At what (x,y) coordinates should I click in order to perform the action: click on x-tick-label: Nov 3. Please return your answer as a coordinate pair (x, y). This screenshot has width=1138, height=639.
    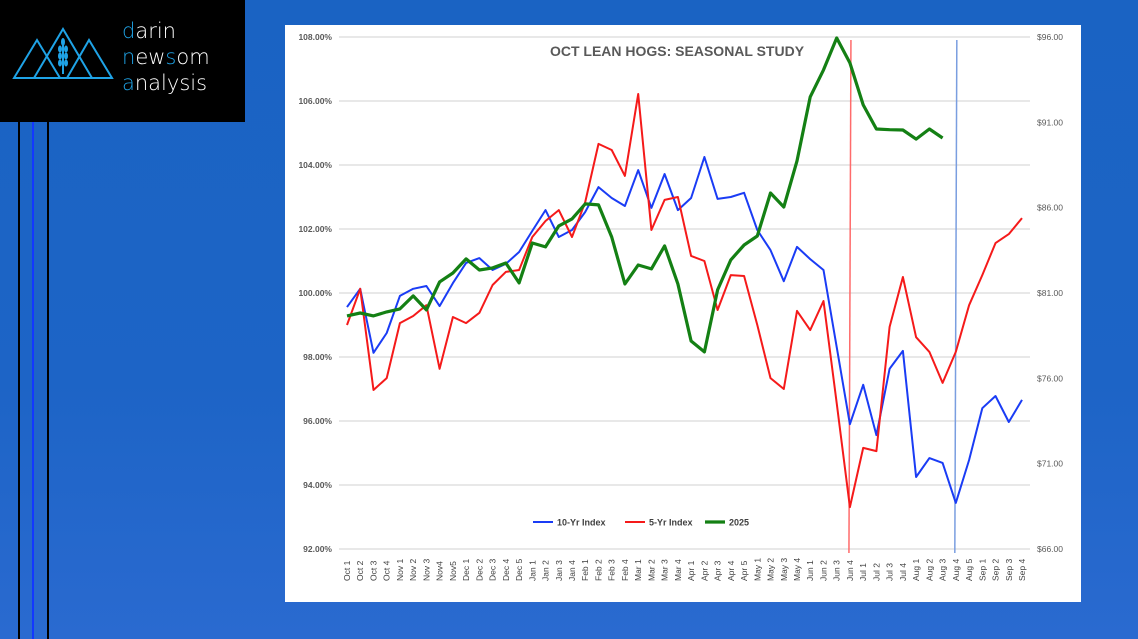
    Looking at the image, I should click on (426, 570).